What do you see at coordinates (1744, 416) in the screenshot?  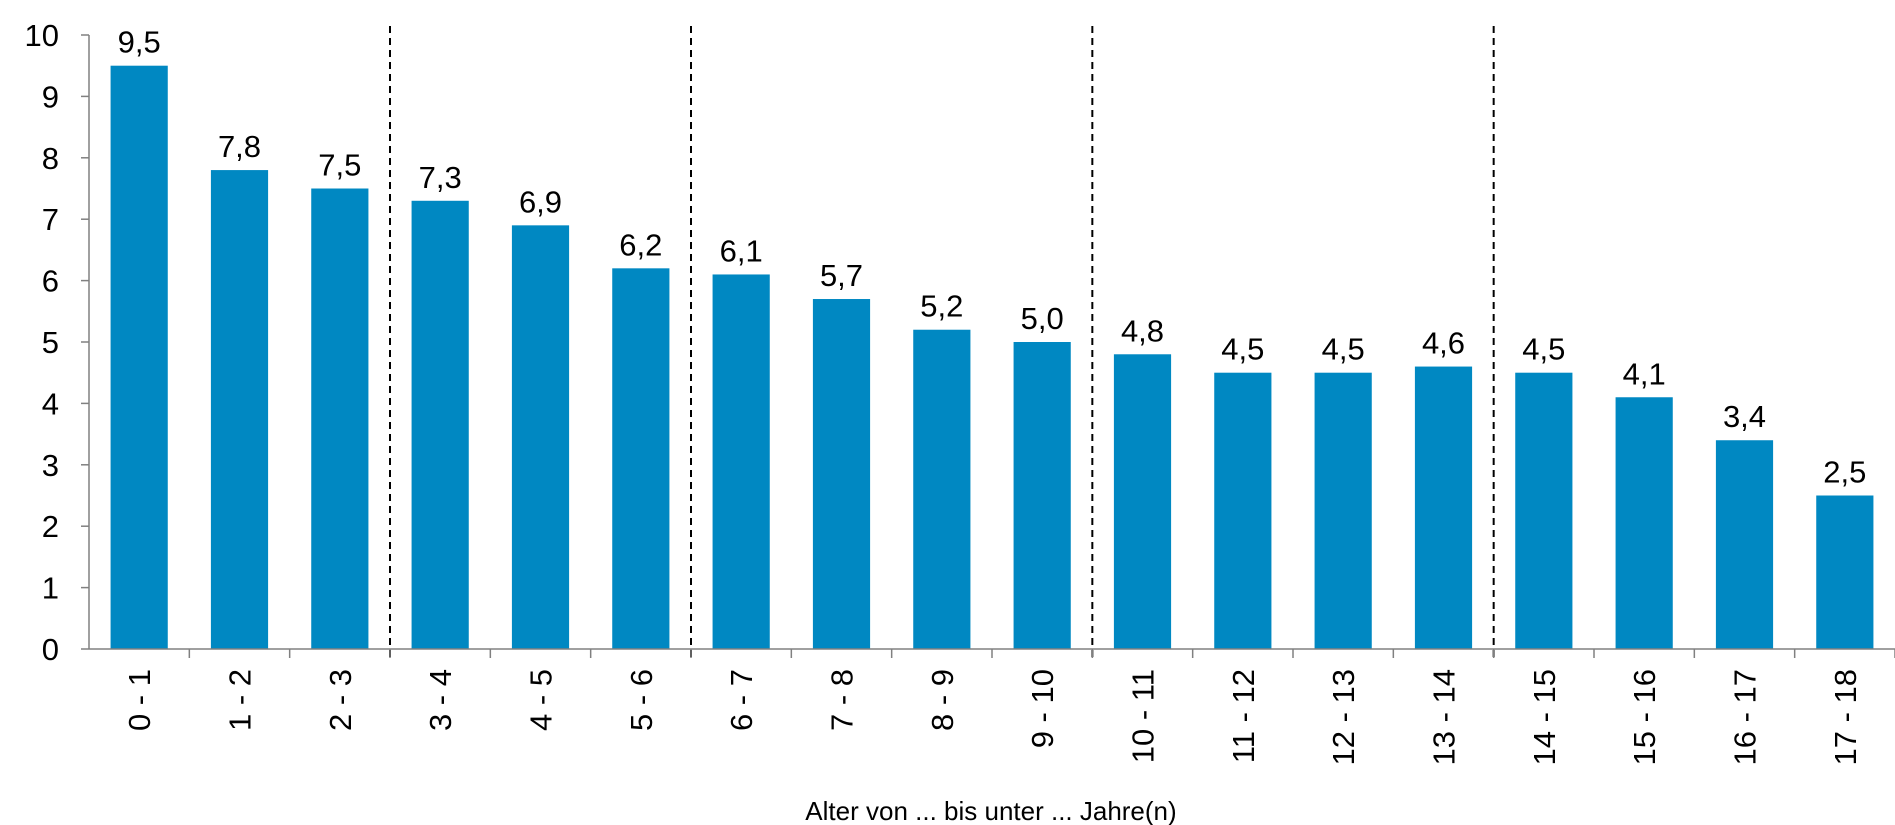 I see `data-label: 3,4` at bounding box center [1744, 416].